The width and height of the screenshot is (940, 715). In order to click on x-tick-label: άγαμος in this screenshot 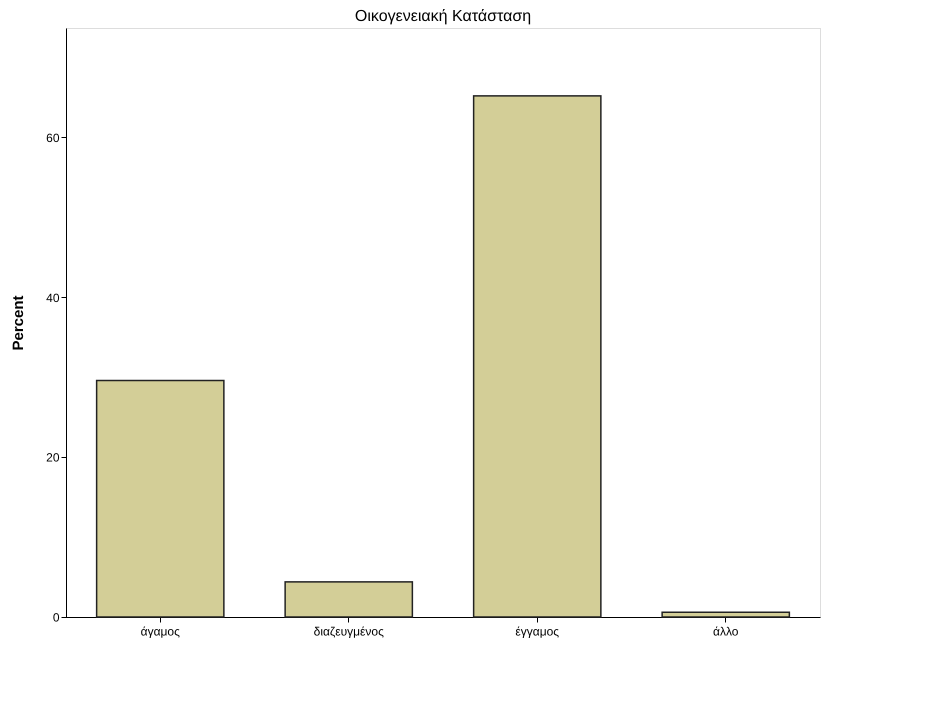, I will do `click(160, 631)`.